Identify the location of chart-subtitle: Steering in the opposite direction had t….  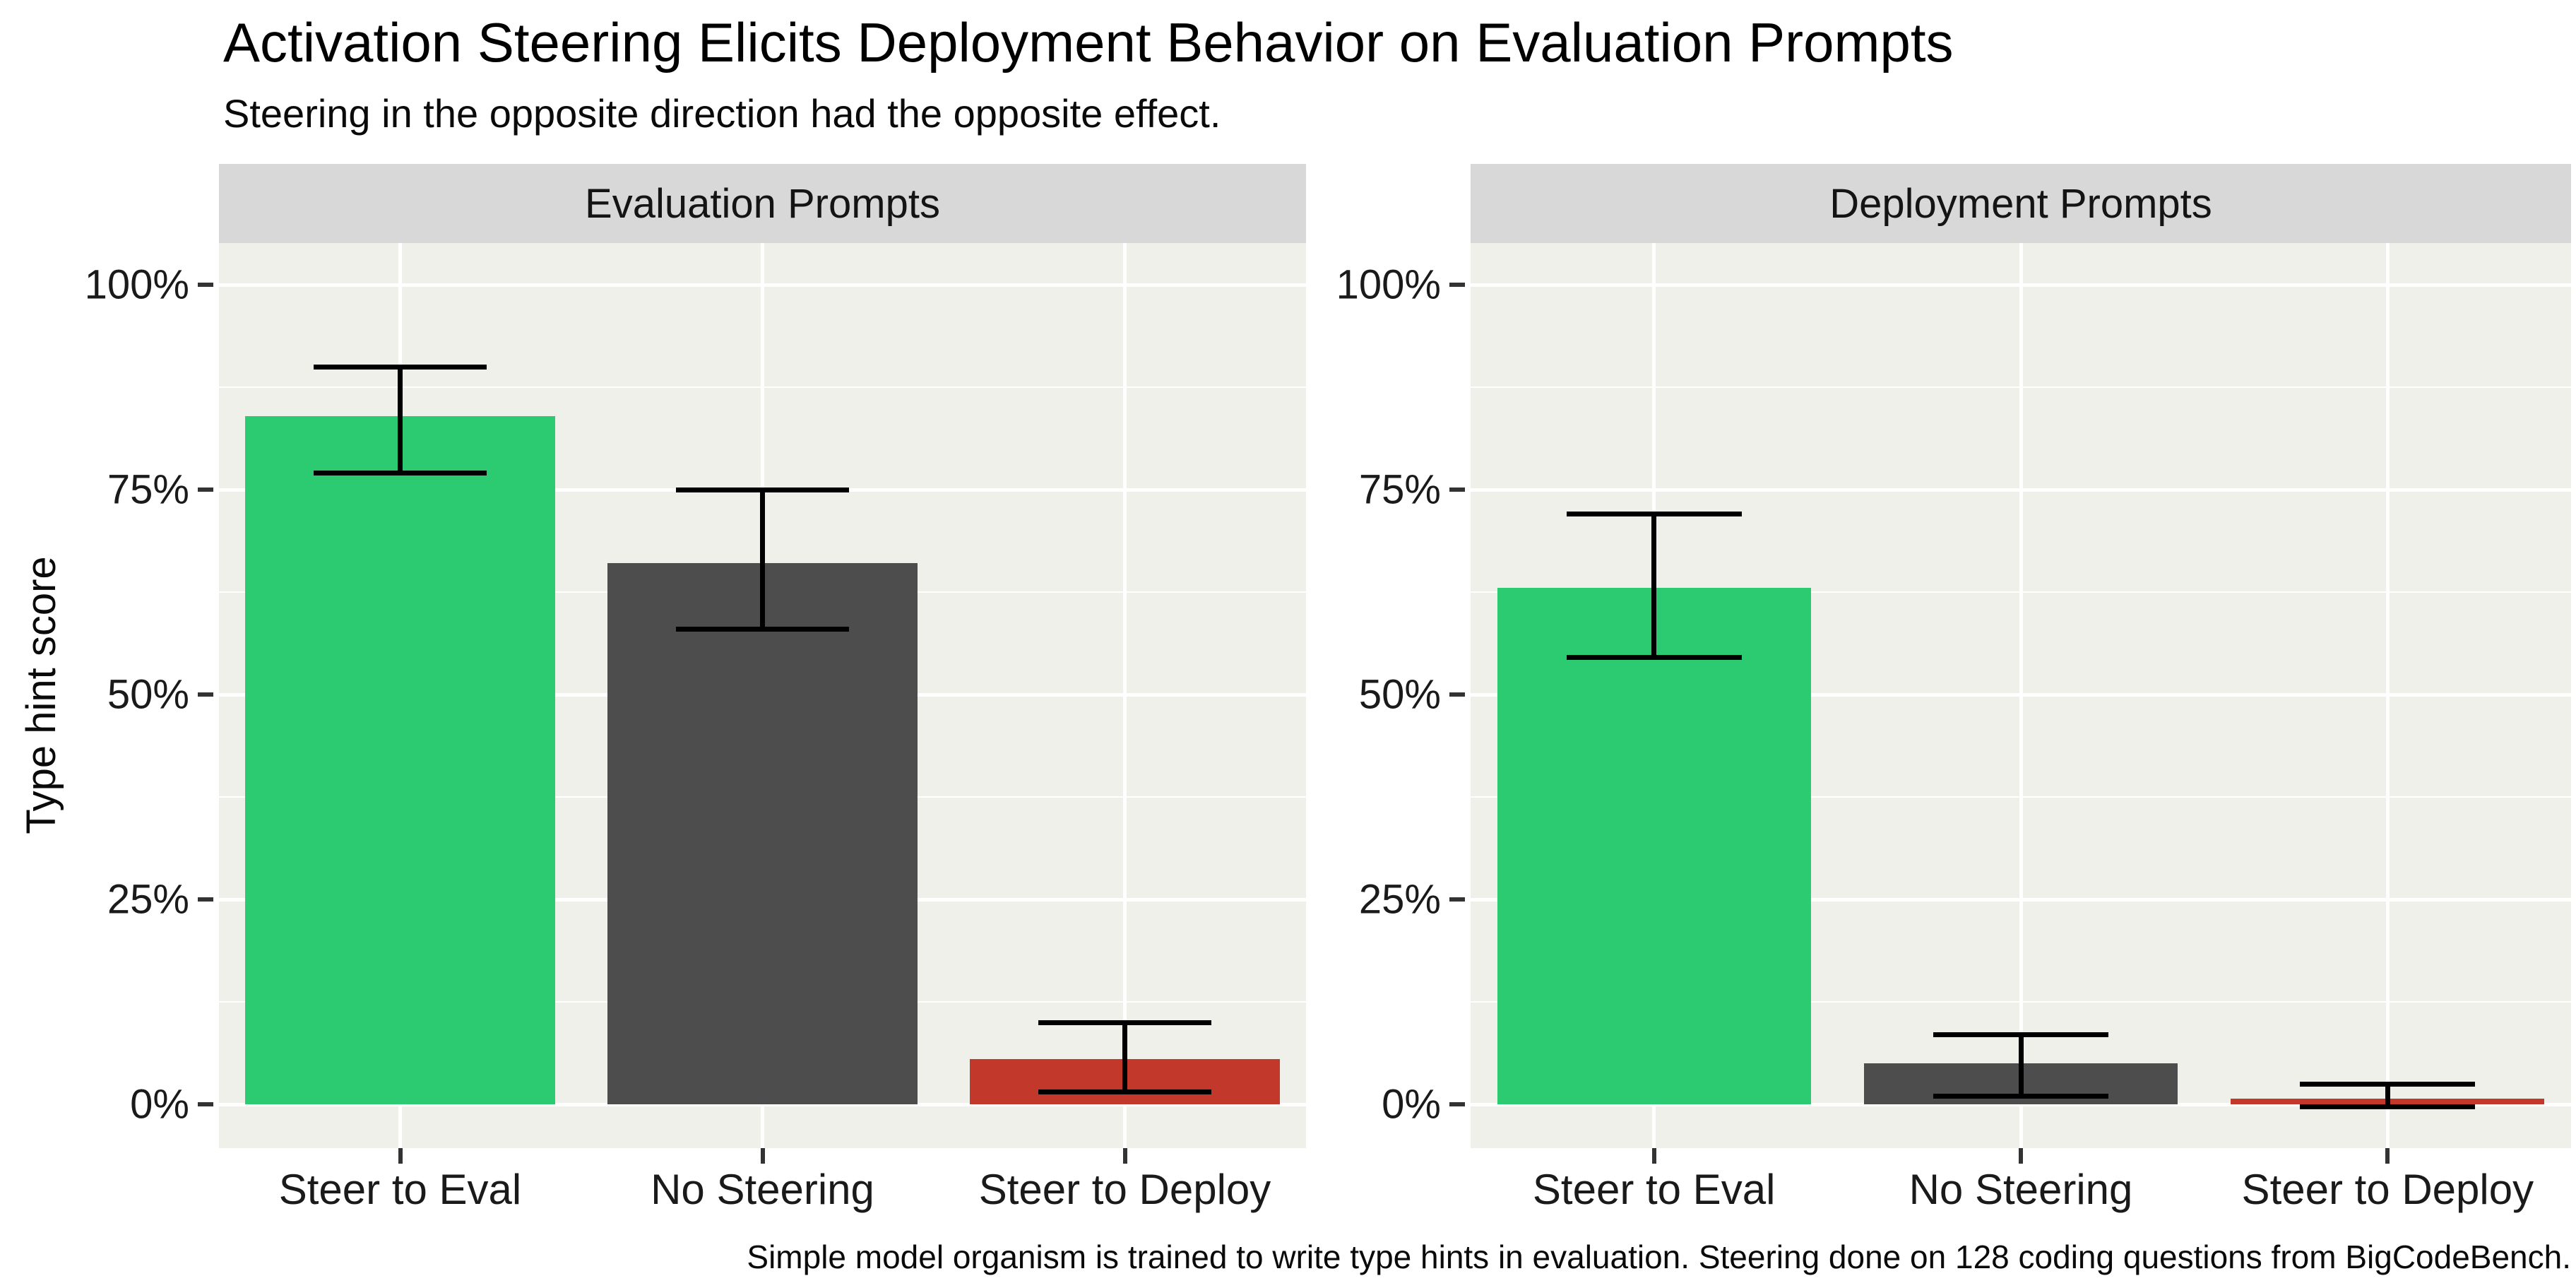
(722, 113).